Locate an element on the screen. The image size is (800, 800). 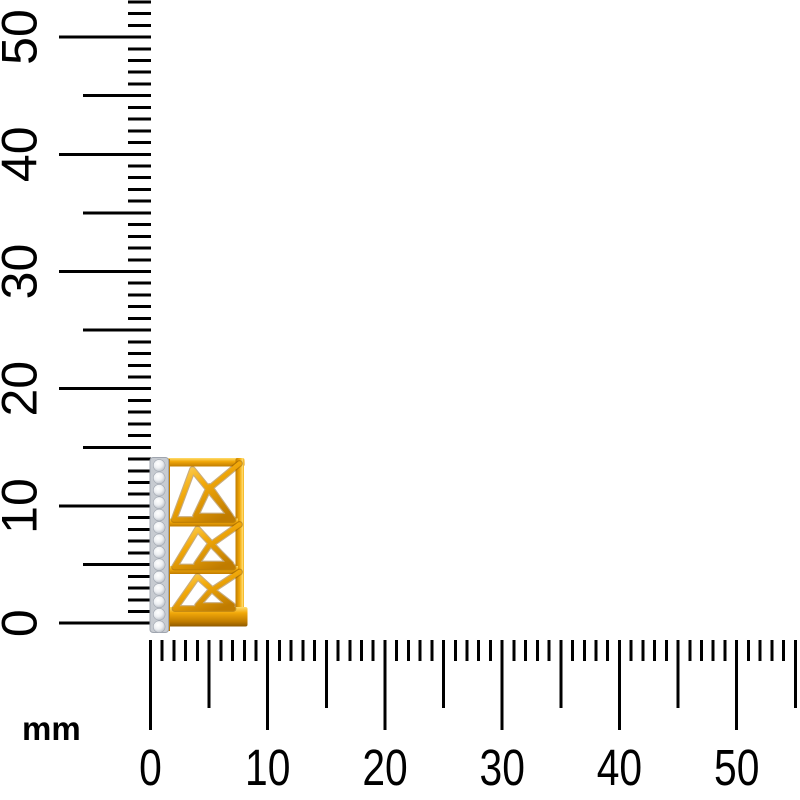
h-ruler-label: 10 is located at coordinates (267, 767).